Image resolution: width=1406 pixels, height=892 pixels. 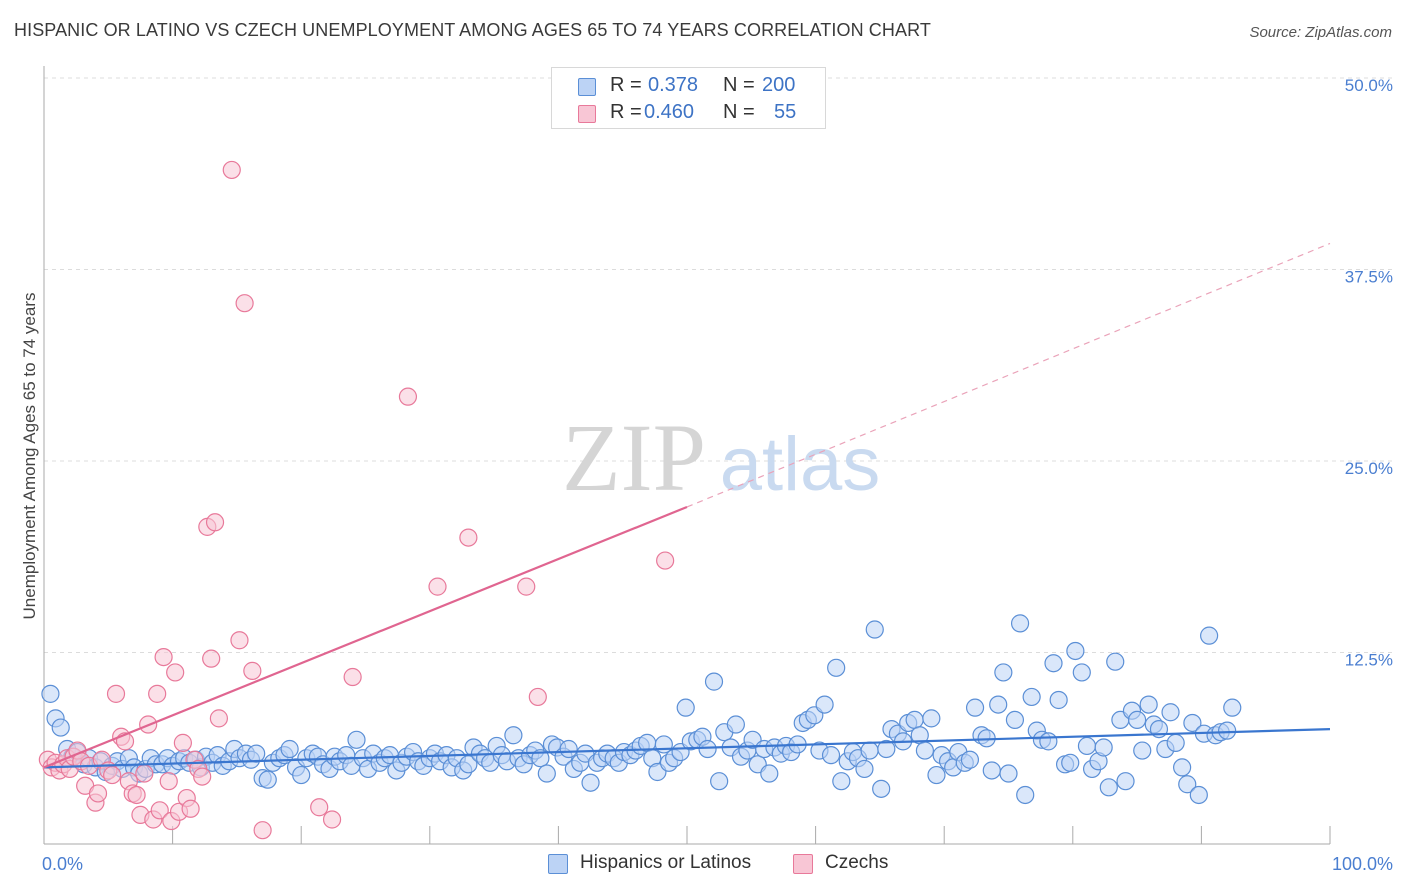 What do you see at coordinates (779, 85) in the screenshot?
I see `legend-n-value: 200` at bounding box center [779, 85].